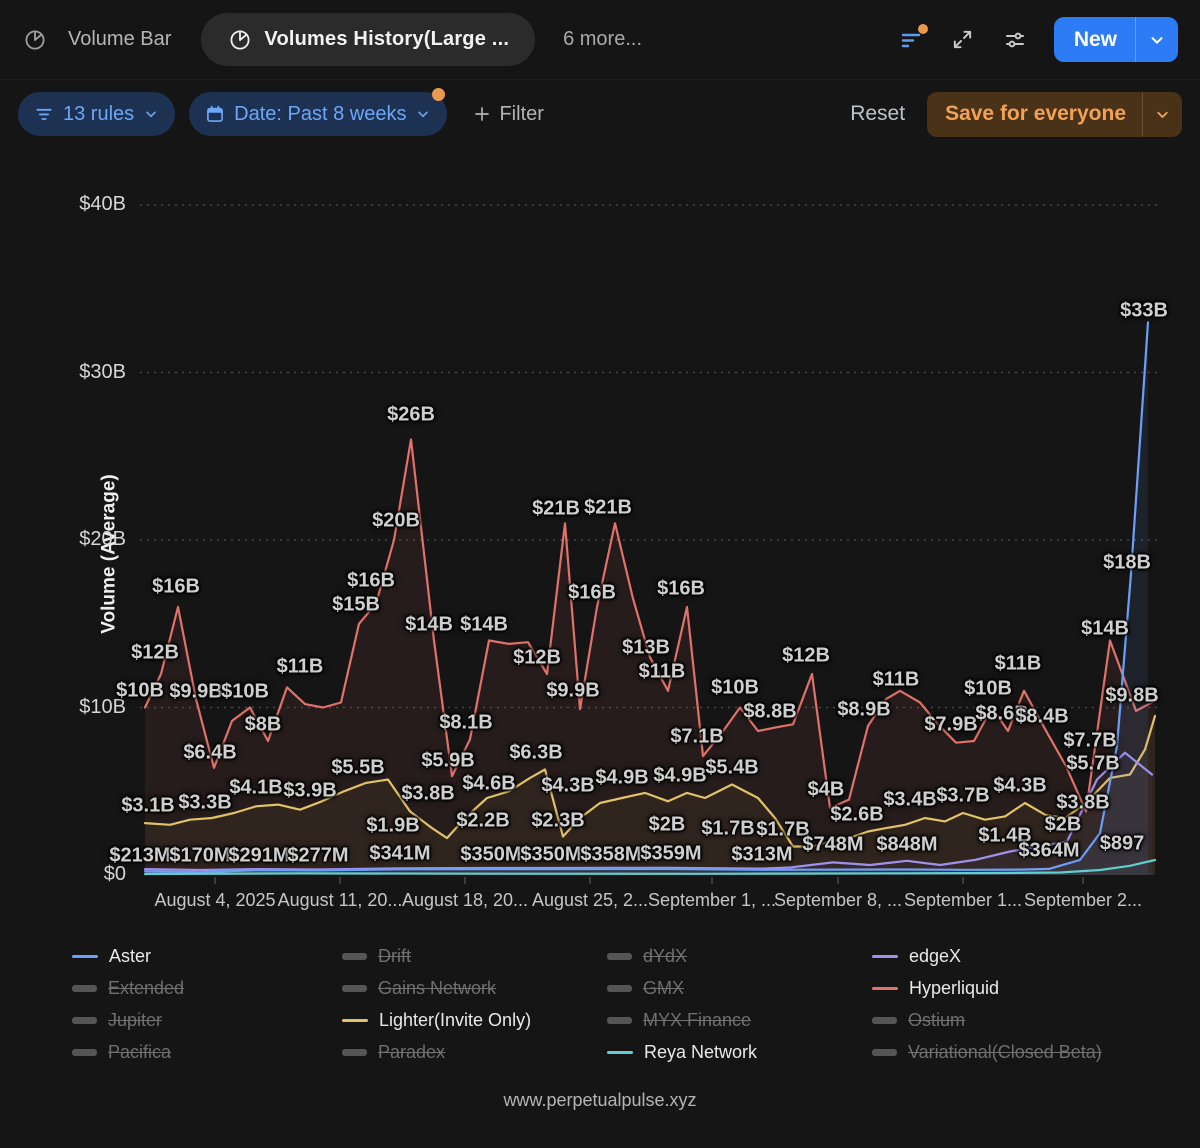  I want to click on legend-label: Drift, so click(394, 956).